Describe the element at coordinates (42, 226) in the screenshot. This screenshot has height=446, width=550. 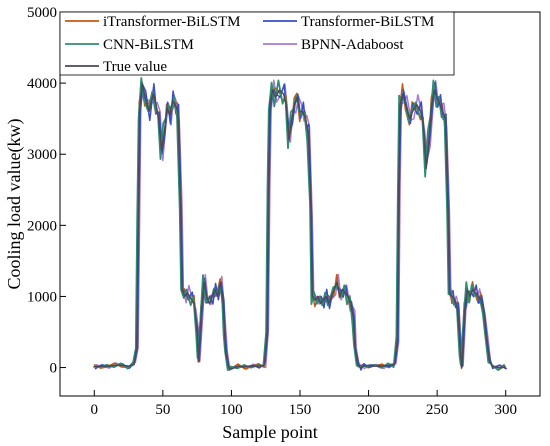
I see `y-tick-label: 2000` at that location.